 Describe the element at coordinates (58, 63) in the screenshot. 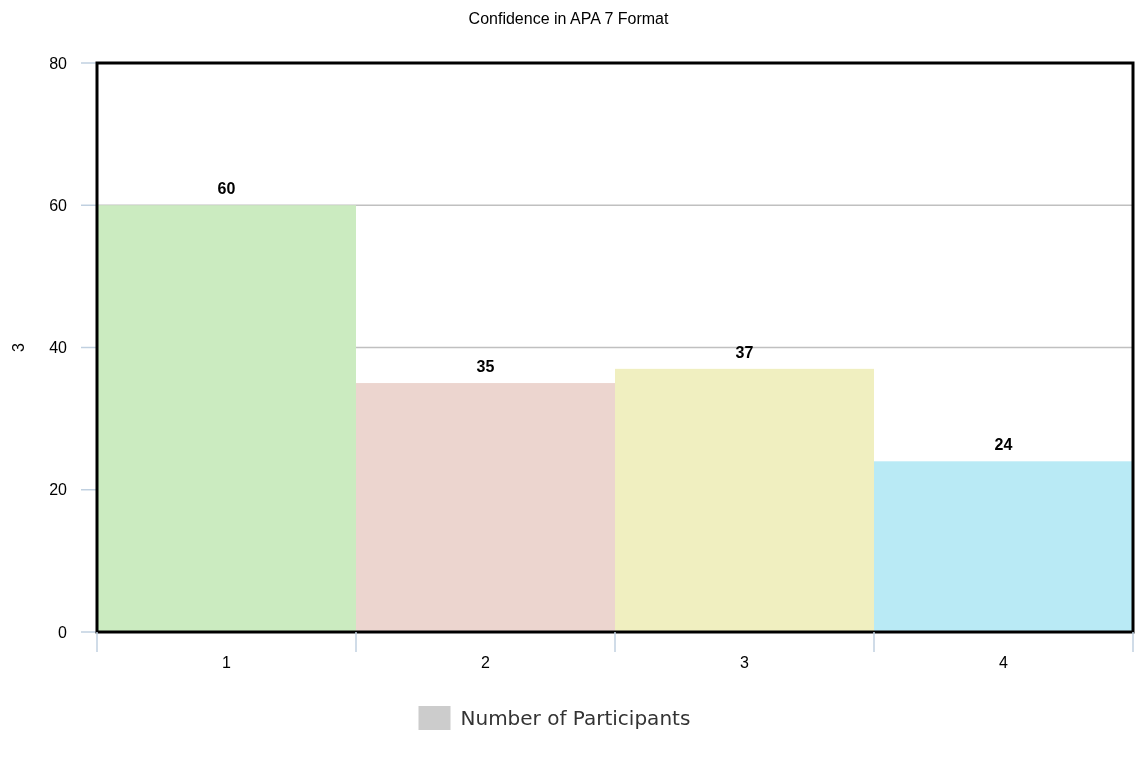

I see `y-tick-label: 80` at that location.